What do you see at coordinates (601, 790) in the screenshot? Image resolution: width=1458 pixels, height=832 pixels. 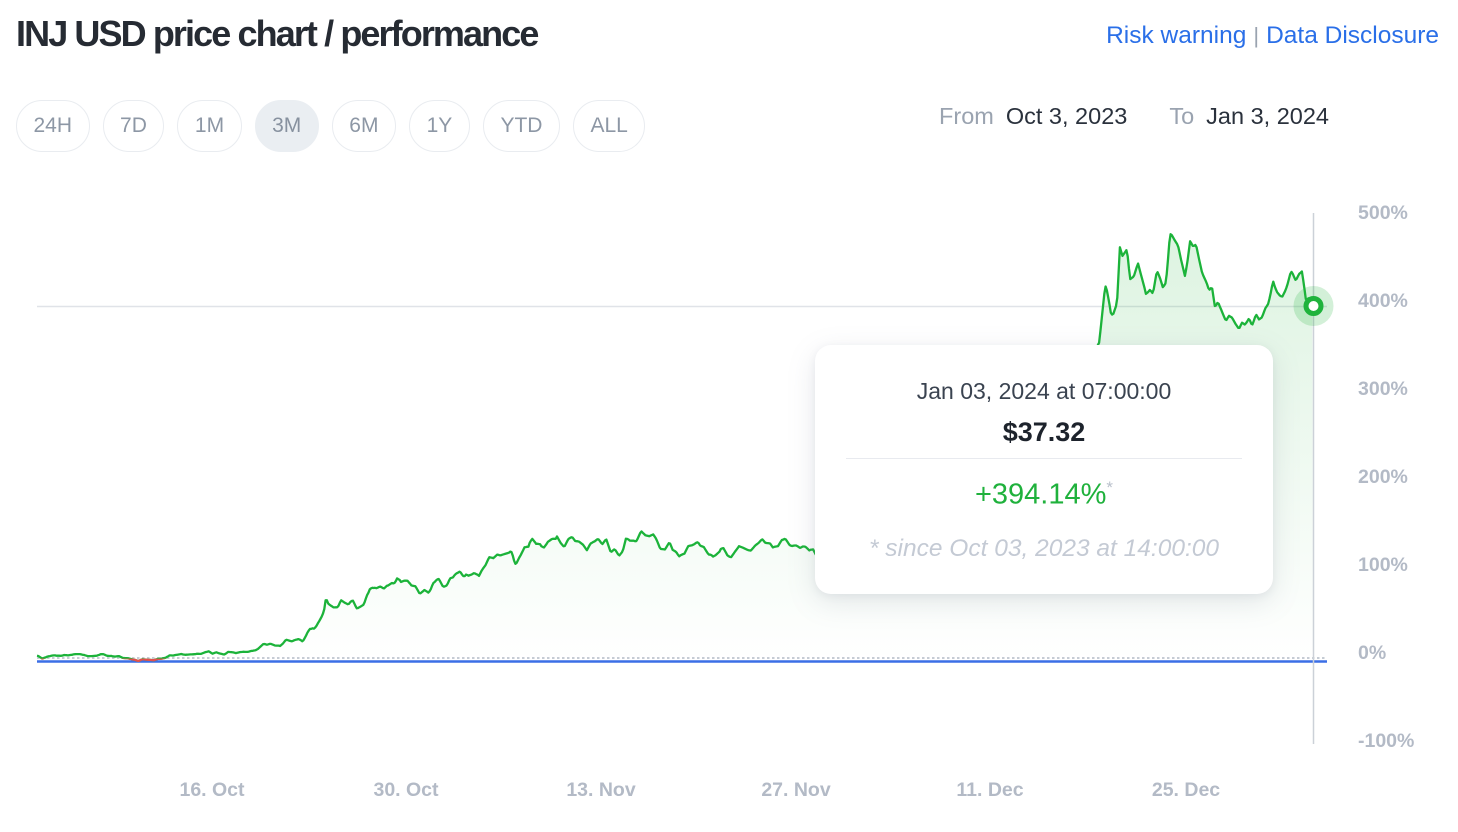 I see `svg-text: 13. Nov` at bounding box center [601, 790].